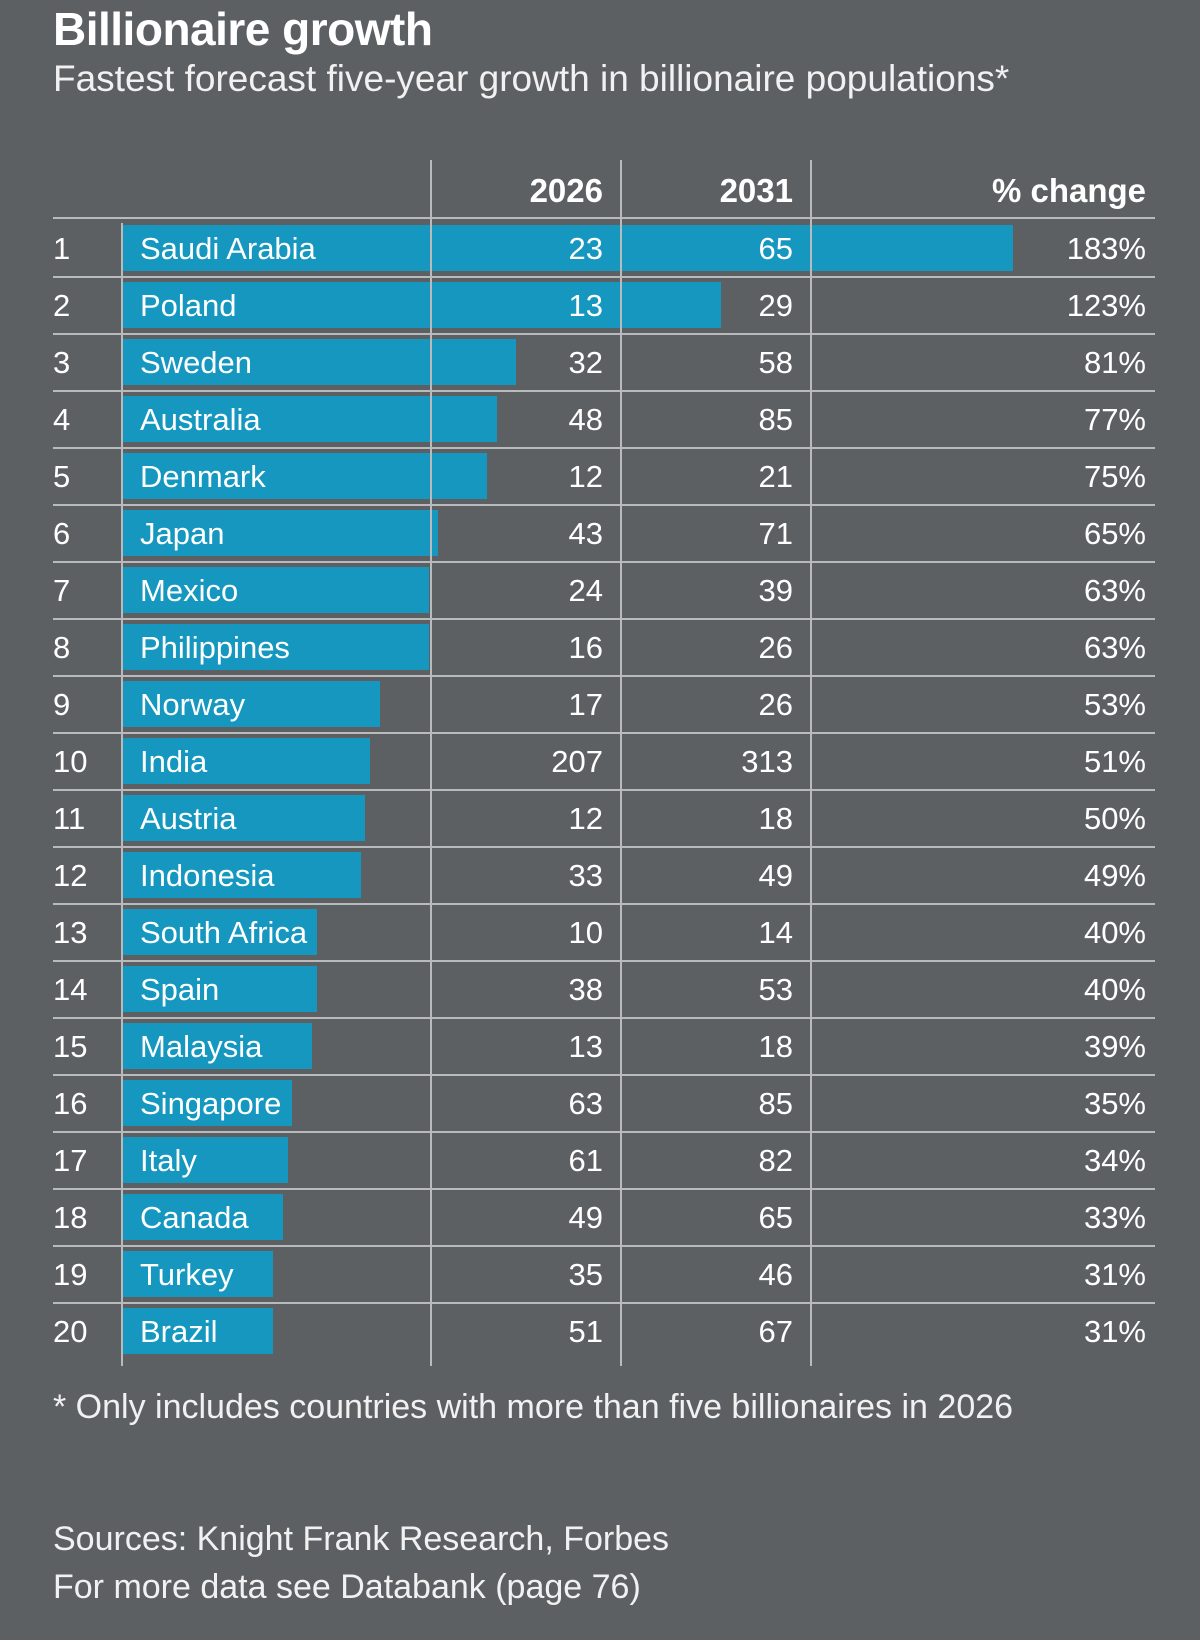  I want to click on table-row: 4 Australia 48 85 77%, so click(600, 419).